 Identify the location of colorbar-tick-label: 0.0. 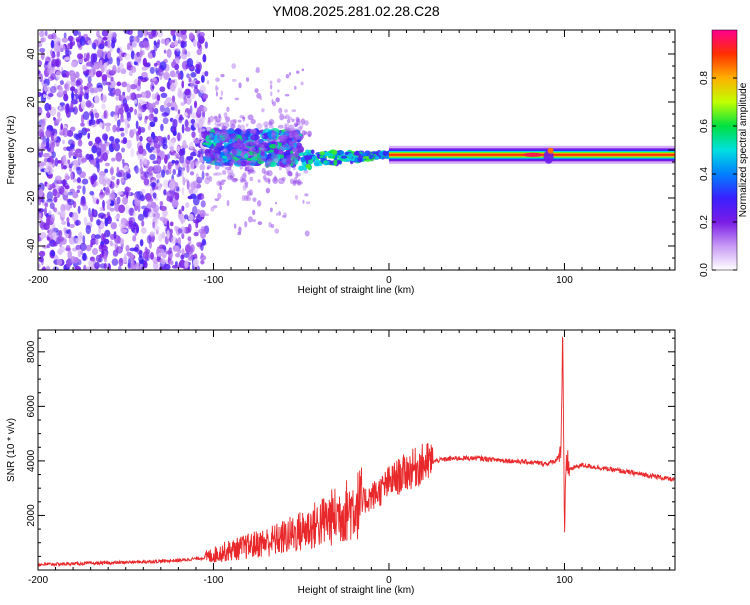
(704, 270).